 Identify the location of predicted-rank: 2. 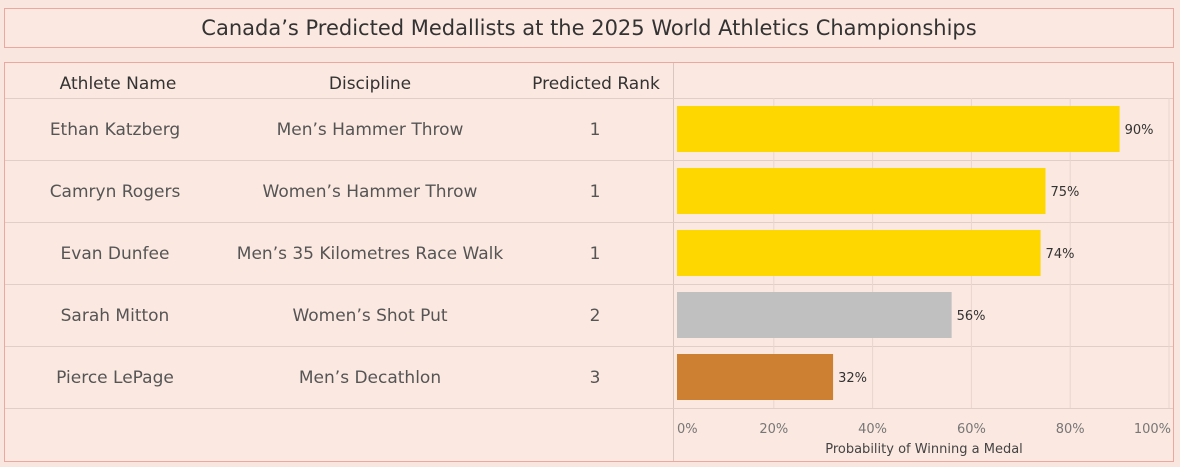
(595, 316).